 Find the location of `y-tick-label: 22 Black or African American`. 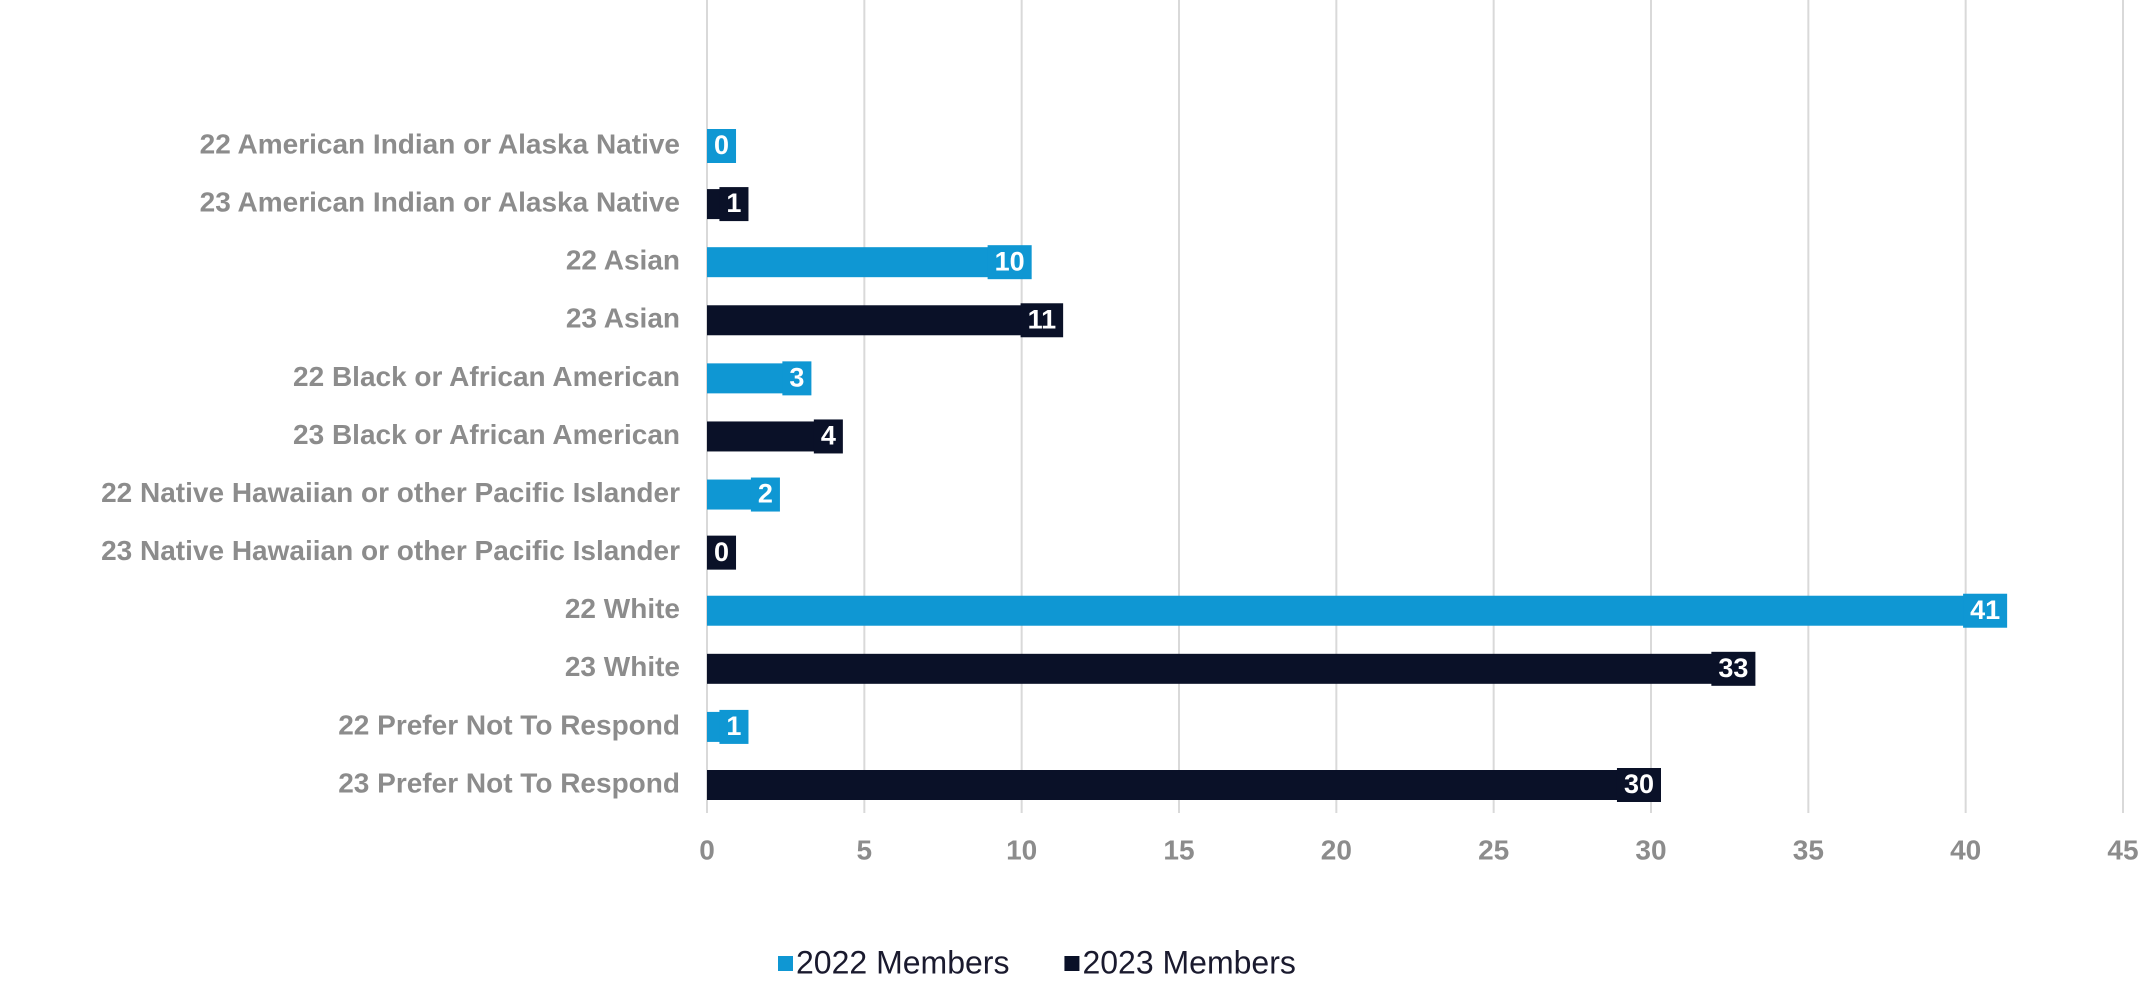

y-tick-label: 22 Black or African American is located at coordinates (486, 376).